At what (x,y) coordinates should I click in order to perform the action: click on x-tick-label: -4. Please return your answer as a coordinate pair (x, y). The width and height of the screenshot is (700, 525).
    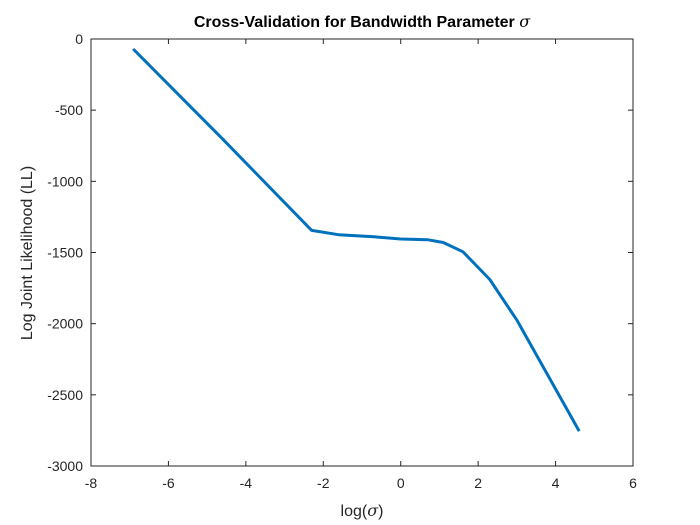
    Looking at the image, I should click on (246, 483).